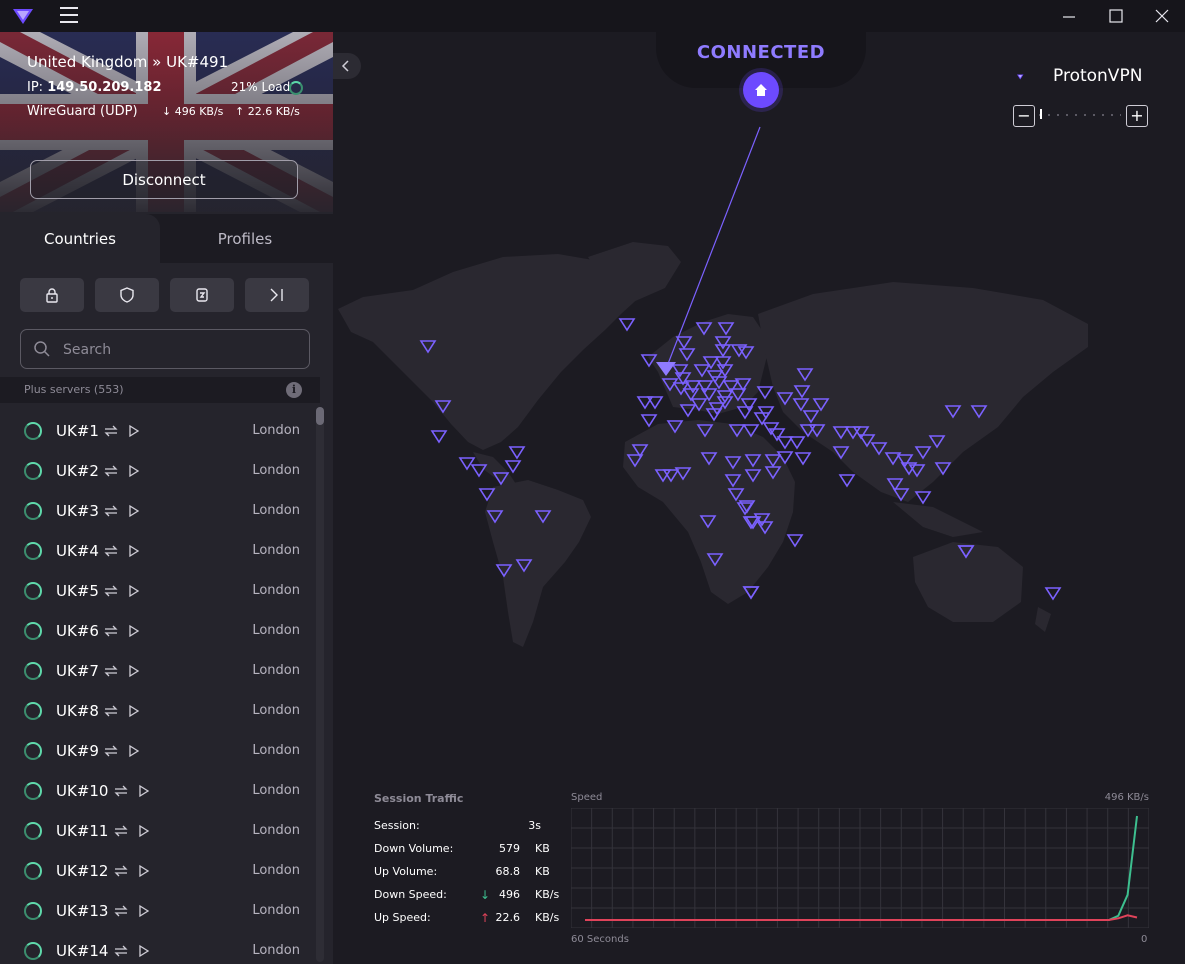  Describe the element at coordinates (160, 512) in the screenshot. I see `server-row: UK#3 London` at that location.